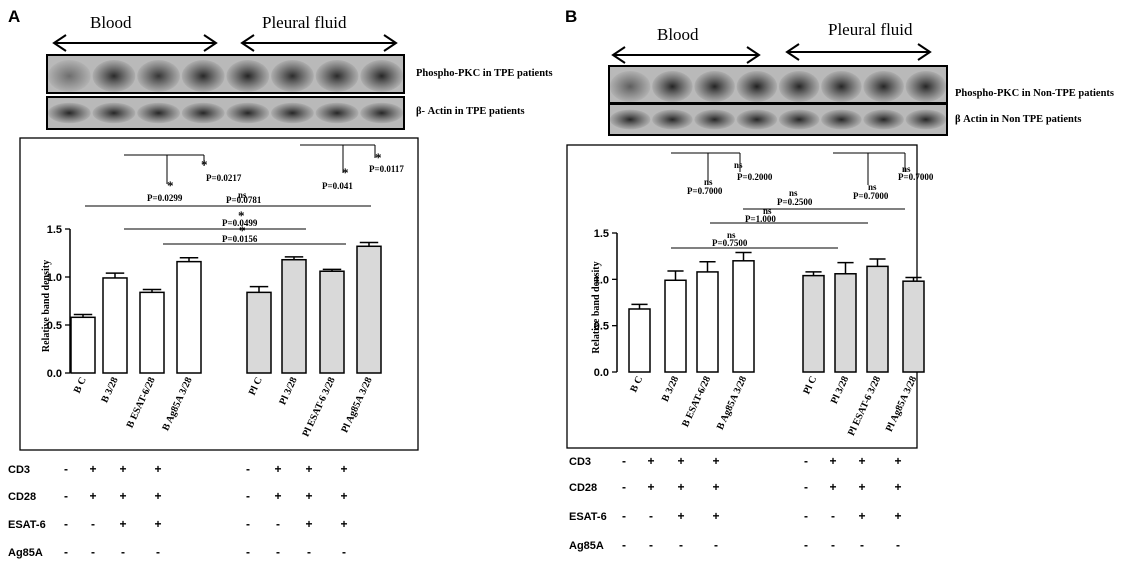 The image size is (1123, 575). What do you see at coordinates (225, 113) in the screenshot?
I see `beta-actin-blot` at bounding box center [225, 113].